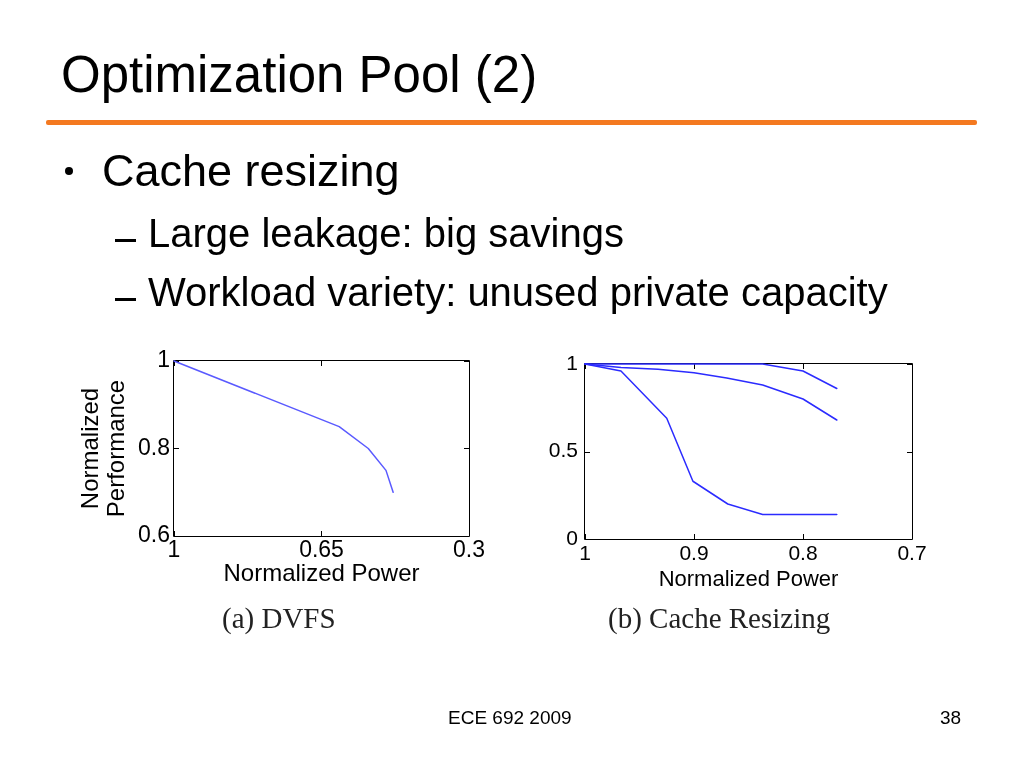 The height and width of the screenshot is (768, 1024). I want to click on y-tick-label: 0.5, so click(563, 450).